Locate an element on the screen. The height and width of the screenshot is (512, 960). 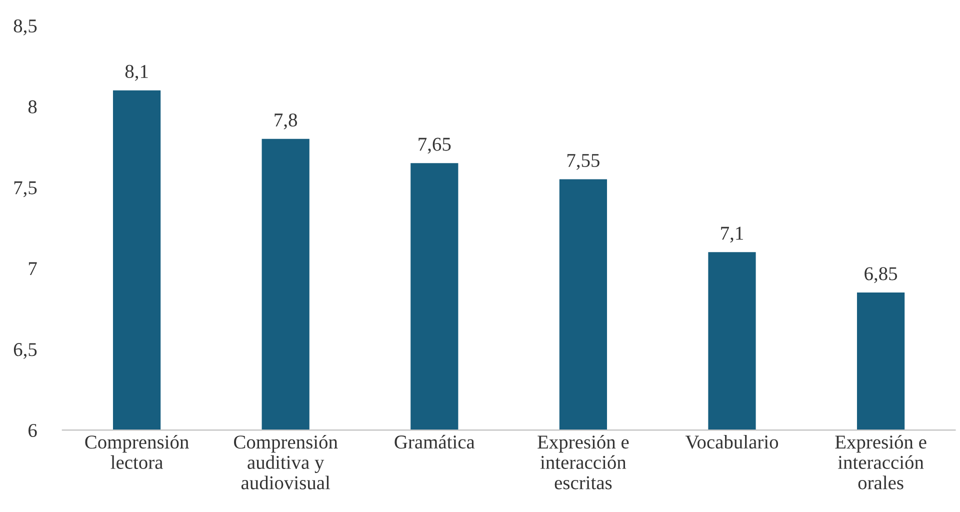
y-tick-label: 6 is located at coordinates (32, 431).